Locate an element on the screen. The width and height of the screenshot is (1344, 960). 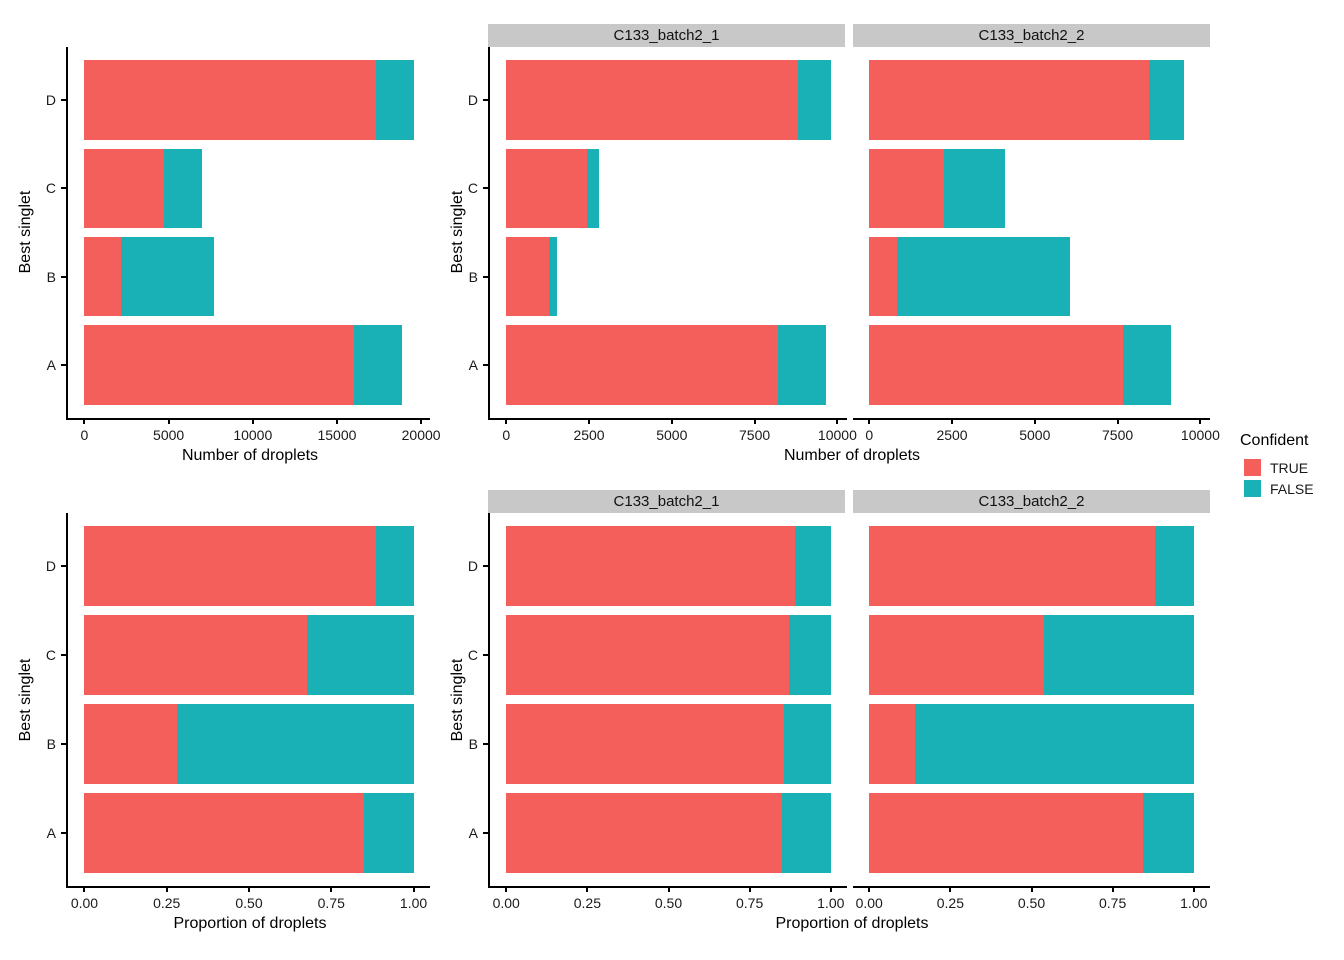
facet-strip-label: C133_batch2_2 is located at coordinates (1031, 35).